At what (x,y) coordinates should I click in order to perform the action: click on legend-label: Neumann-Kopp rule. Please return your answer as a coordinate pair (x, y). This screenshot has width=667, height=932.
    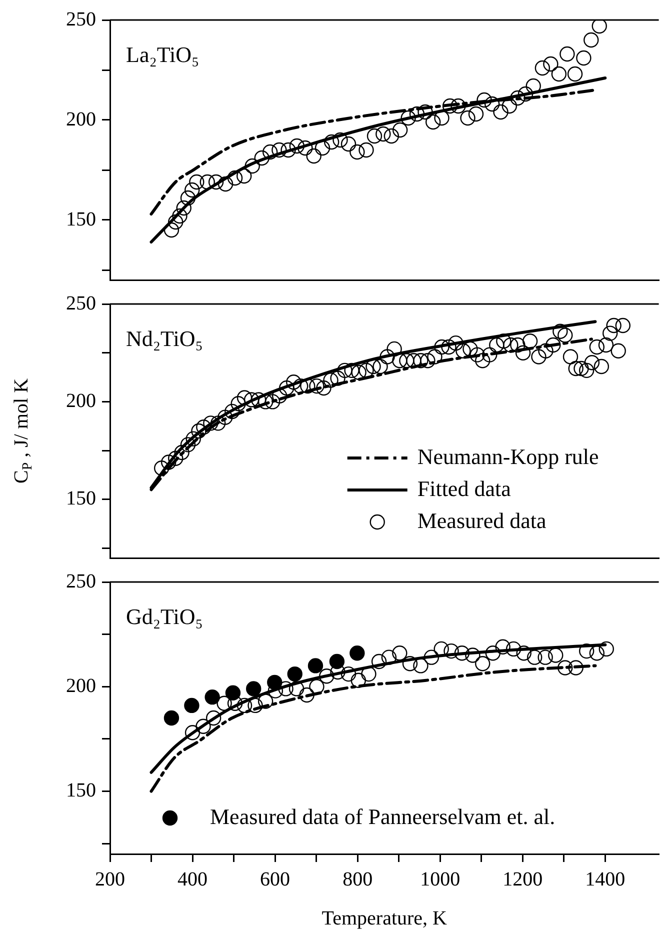
    Looking at the image, I should click on (508, 456).